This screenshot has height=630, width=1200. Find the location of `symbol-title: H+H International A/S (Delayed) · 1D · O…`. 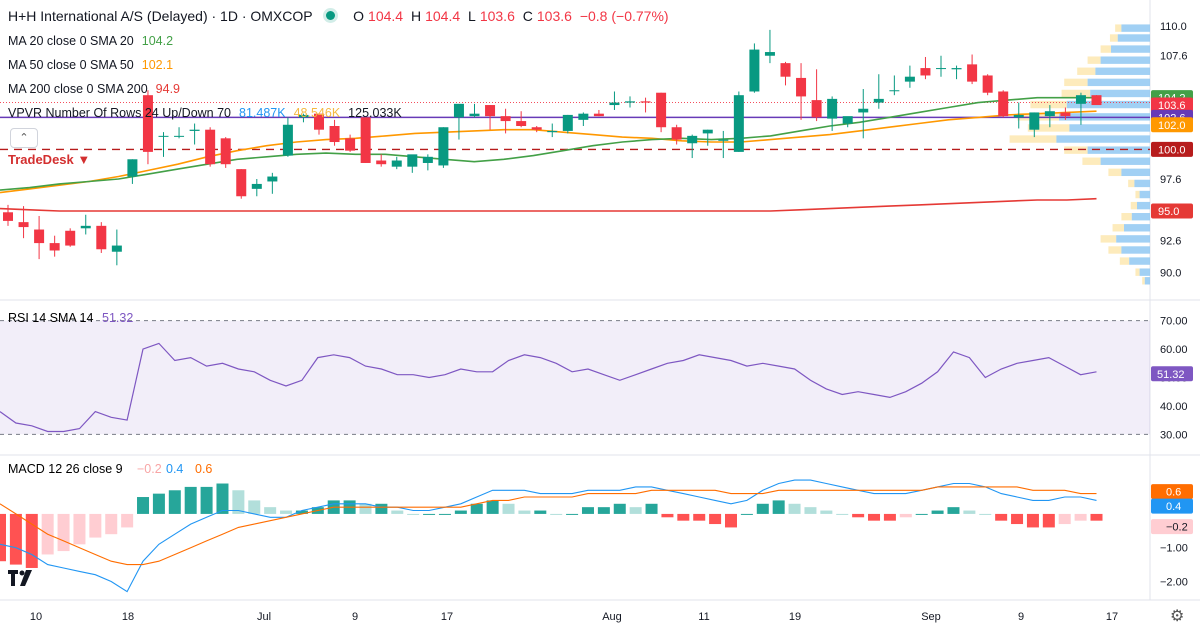

symbol-title: H+H International A/S (Delayed) · 1D · O… is located at coordinates (160, 16).